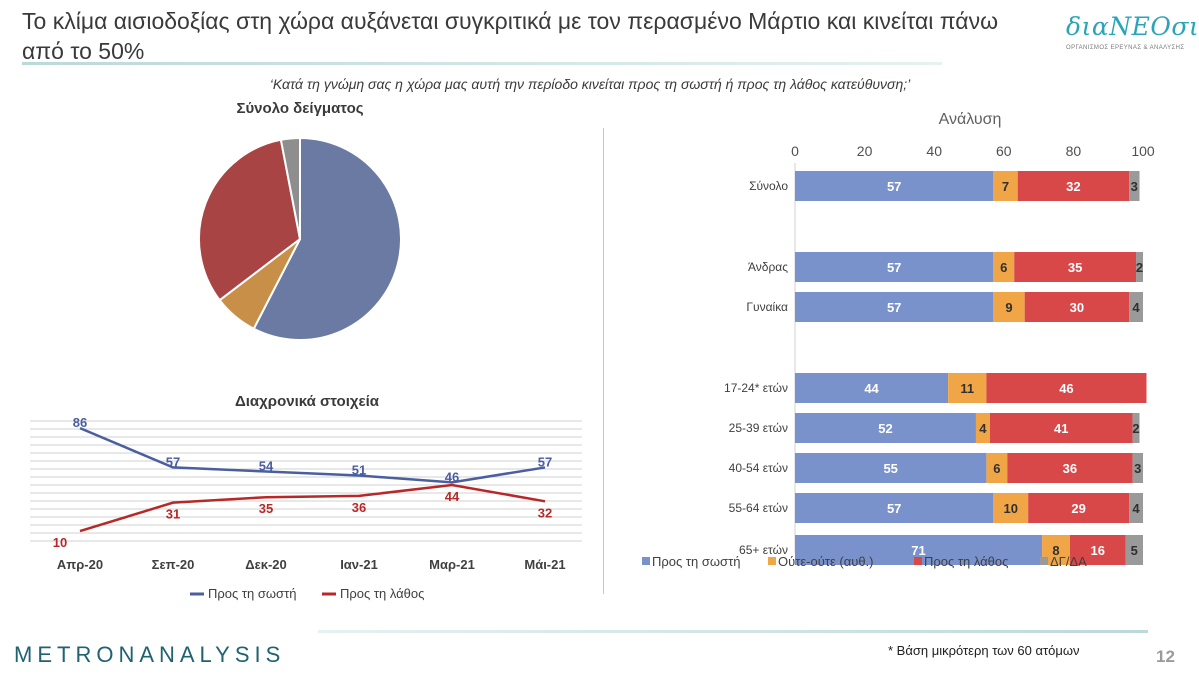 This screenshot has height=678, width=1199. Describe the element at coordinates (1132, 26) in the screenshot. I see `dianeosis-logo: διαΝΕΟσις` at that location.